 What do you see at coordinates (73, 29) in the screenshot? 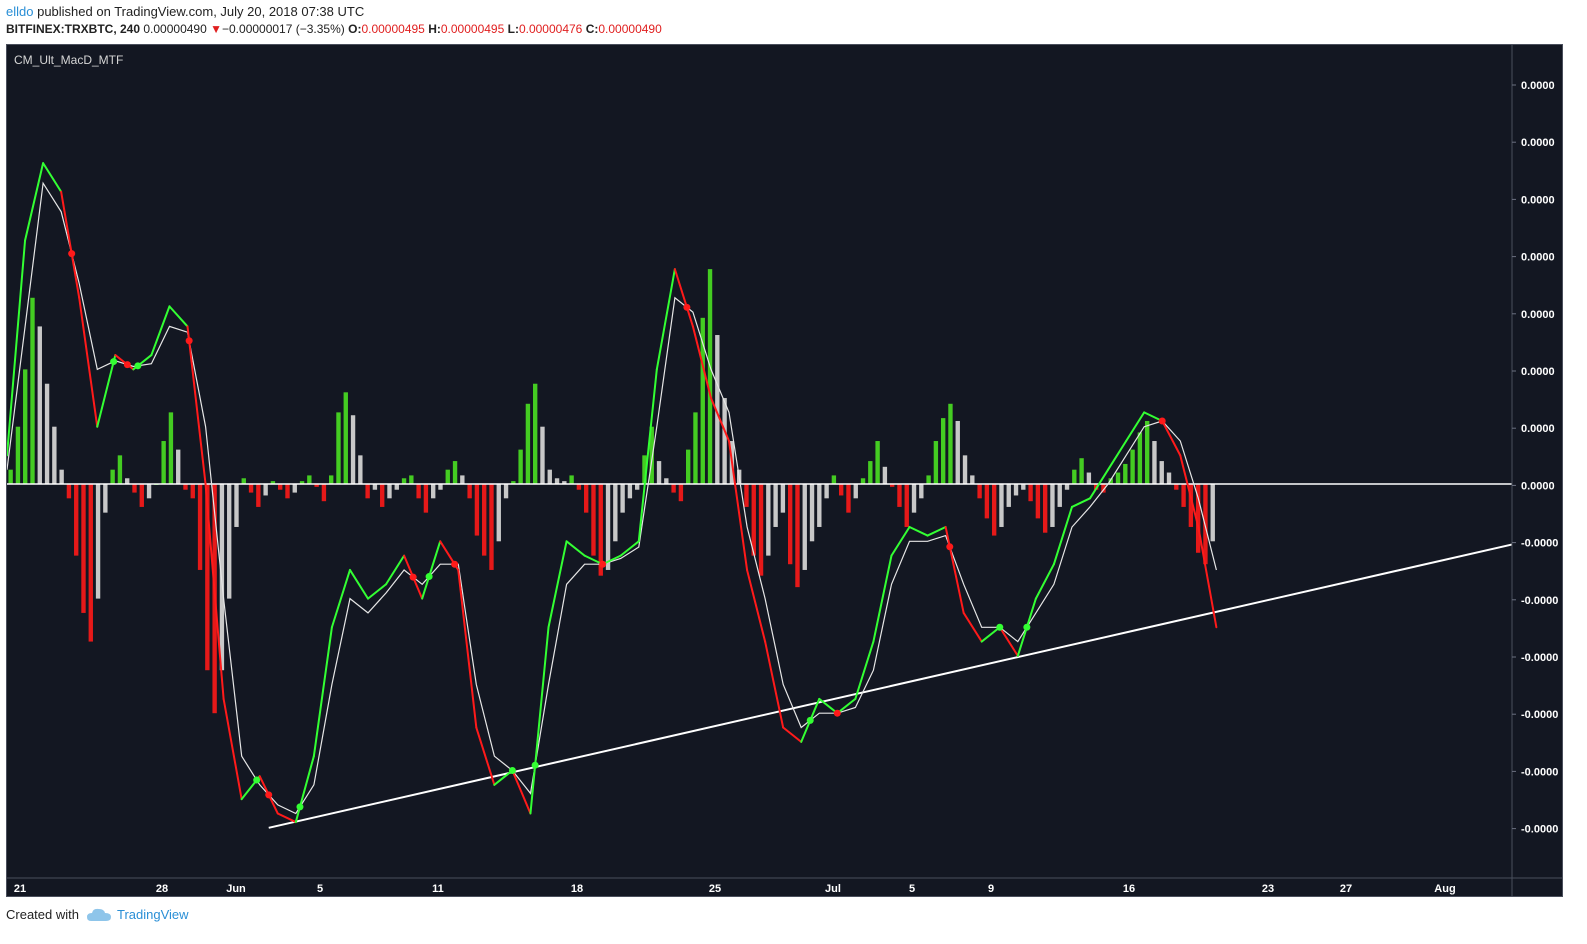
I see `symbol-label: BITFINEX:TRXBTC, 240` at bounding box center [73, 29].